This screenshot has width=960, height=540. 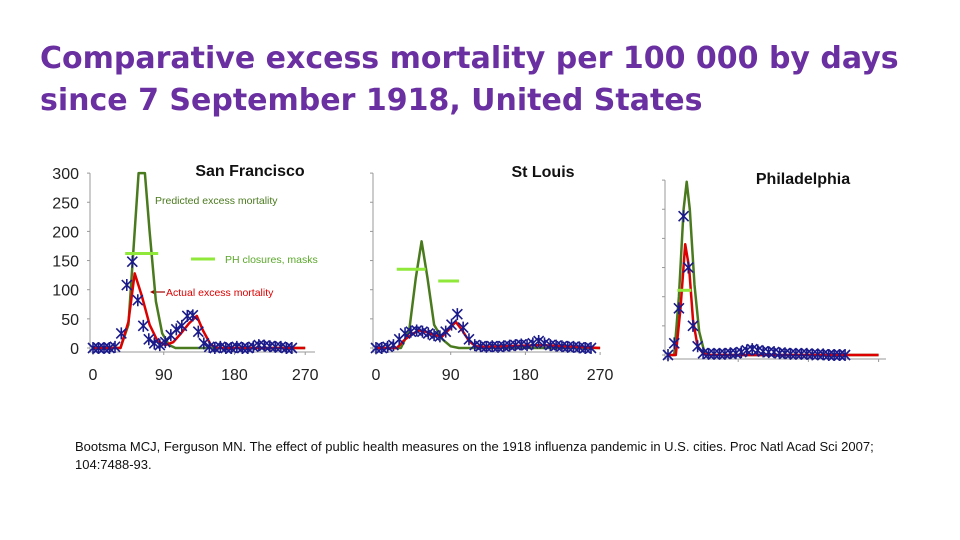 What do you see at coordinates (65, 203) in the screenshot?
I see `y-tick-label: 250` at bounding box center [65, 203].